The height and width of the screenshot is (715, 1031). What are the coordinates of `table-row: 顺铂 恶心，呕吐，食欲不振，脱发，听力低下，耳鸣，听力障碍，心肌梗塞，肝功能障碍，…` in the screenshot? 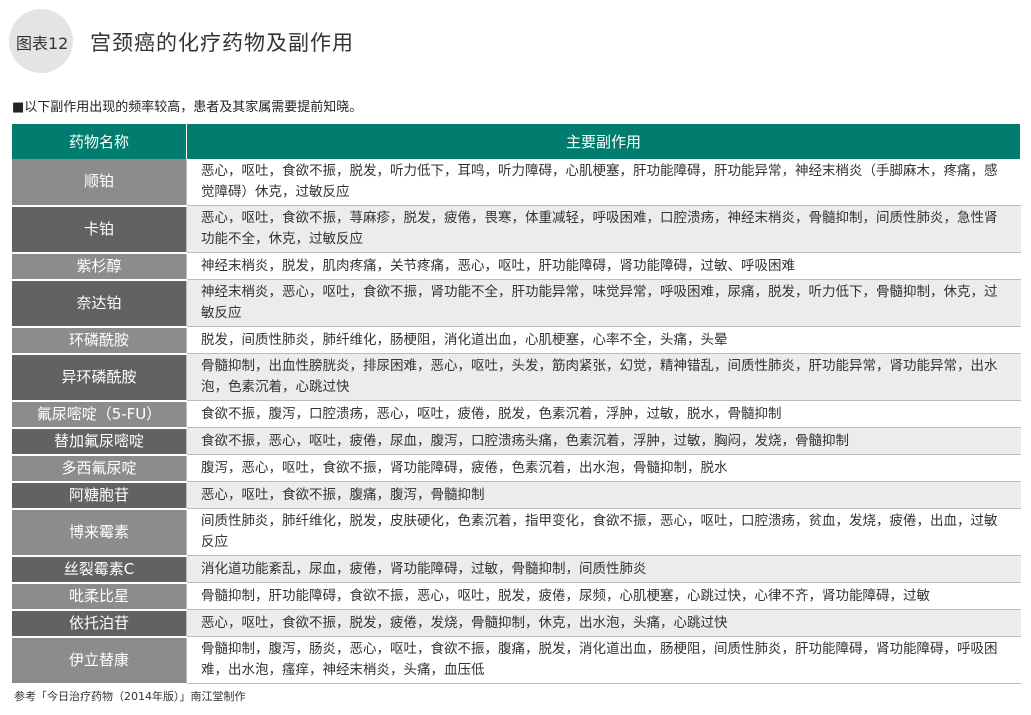 It's located at (516, 183).